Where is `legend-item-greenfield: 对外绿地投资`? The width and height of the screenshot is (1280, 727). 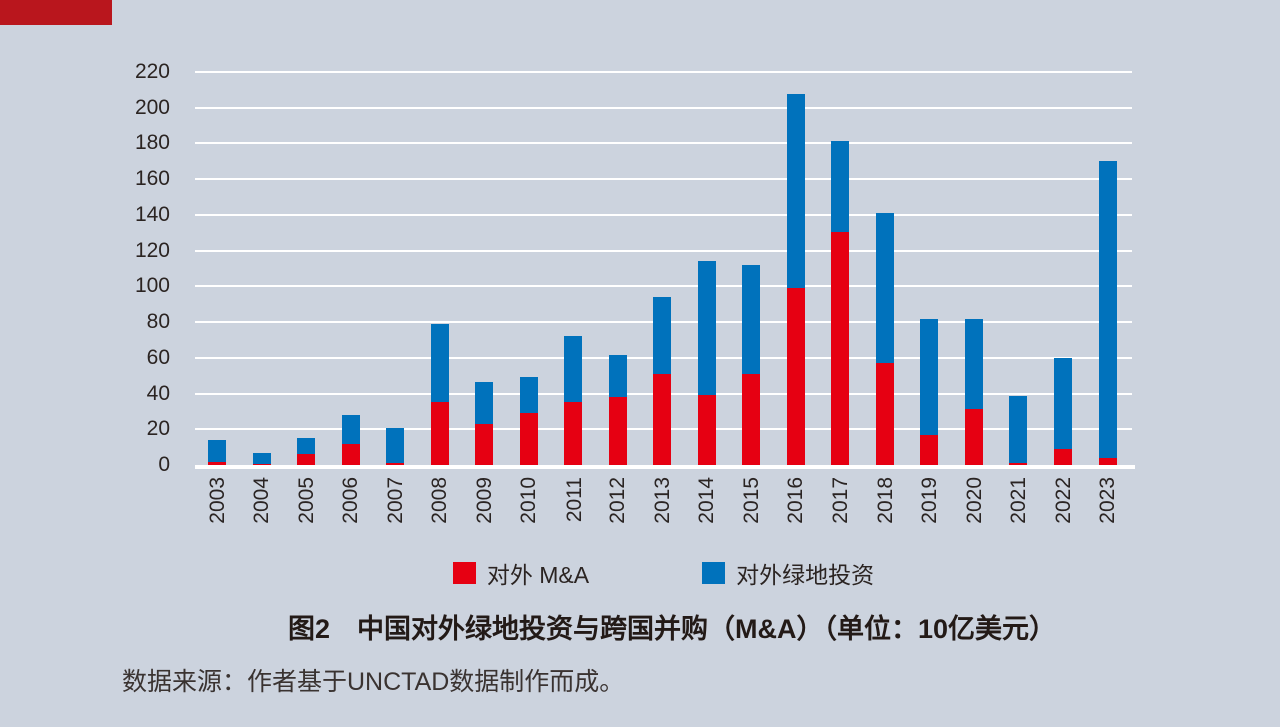 legend-item-greenfield: 对外绿地投资 is located at coordinates (788, 573).